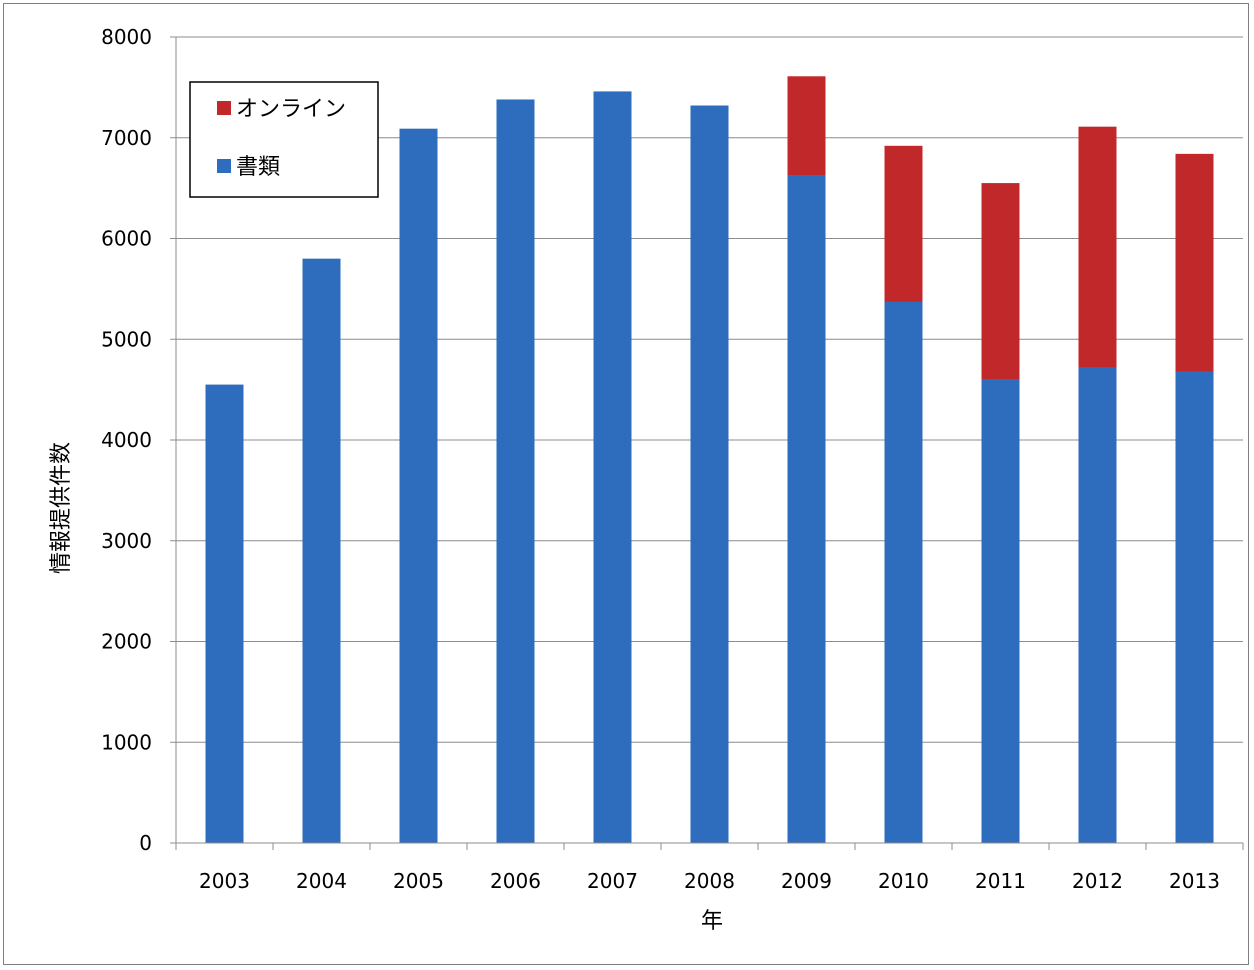 The height and width of the screenshot is (970, 1254). I want to click on bar-online-2012, so click(1097, 247).